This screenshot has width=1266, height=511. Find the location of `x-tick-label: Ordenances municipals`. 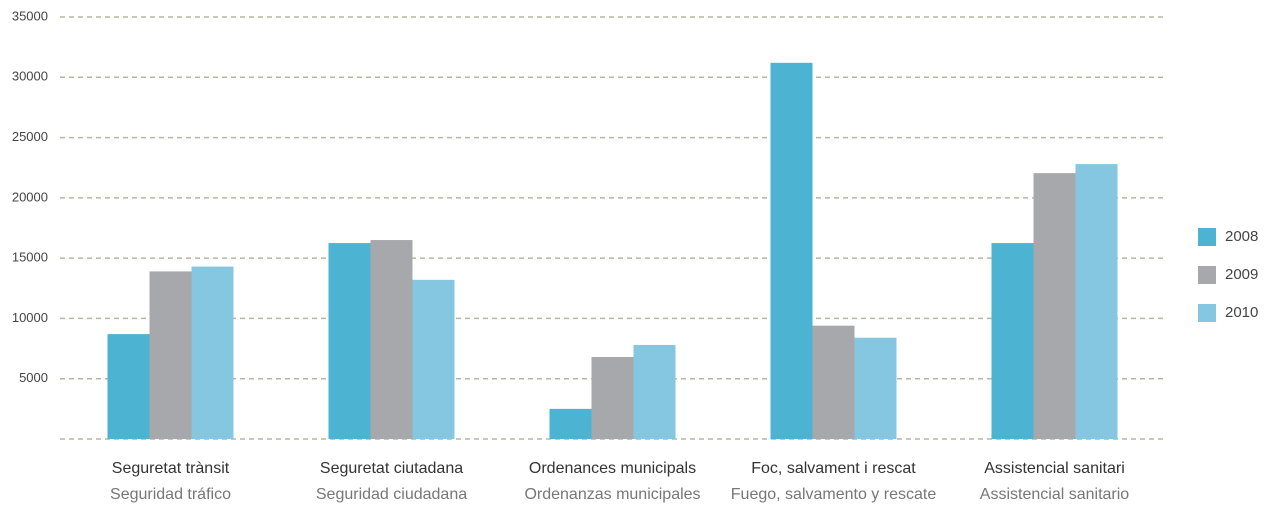

x-tick-label: Ordenances municipals is located at coordinates (612, 468).